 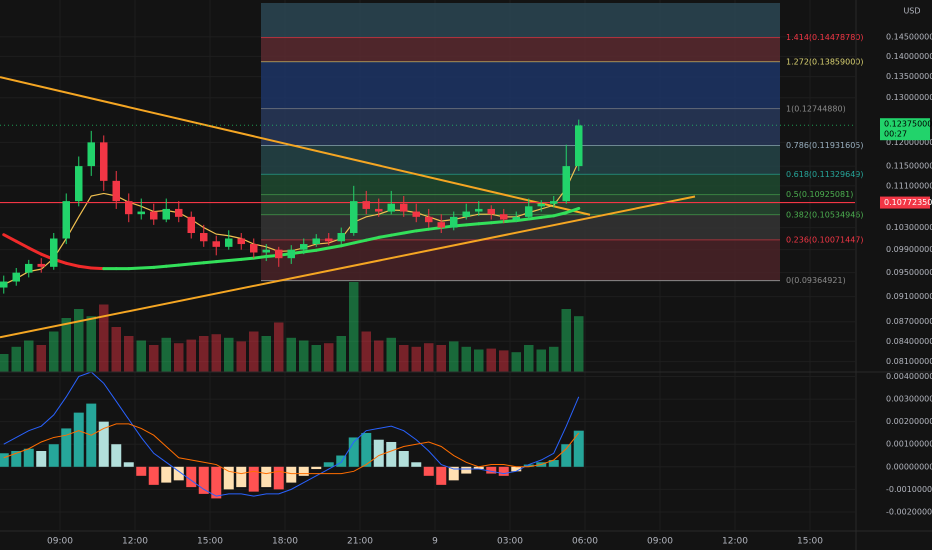 I want to click on y-tick-label: 0.12000000, so click(x=909, y=142).